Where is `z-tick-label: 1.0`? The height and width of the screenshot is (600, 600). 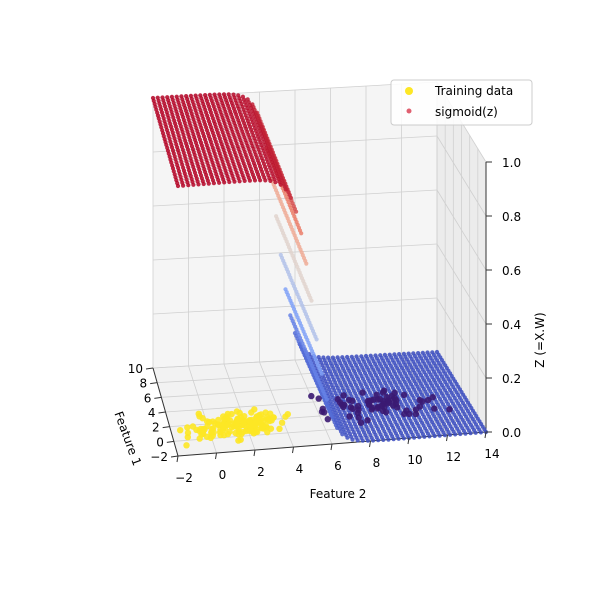 z-tick-label: 1.0 is located at coordinates (511, 163).